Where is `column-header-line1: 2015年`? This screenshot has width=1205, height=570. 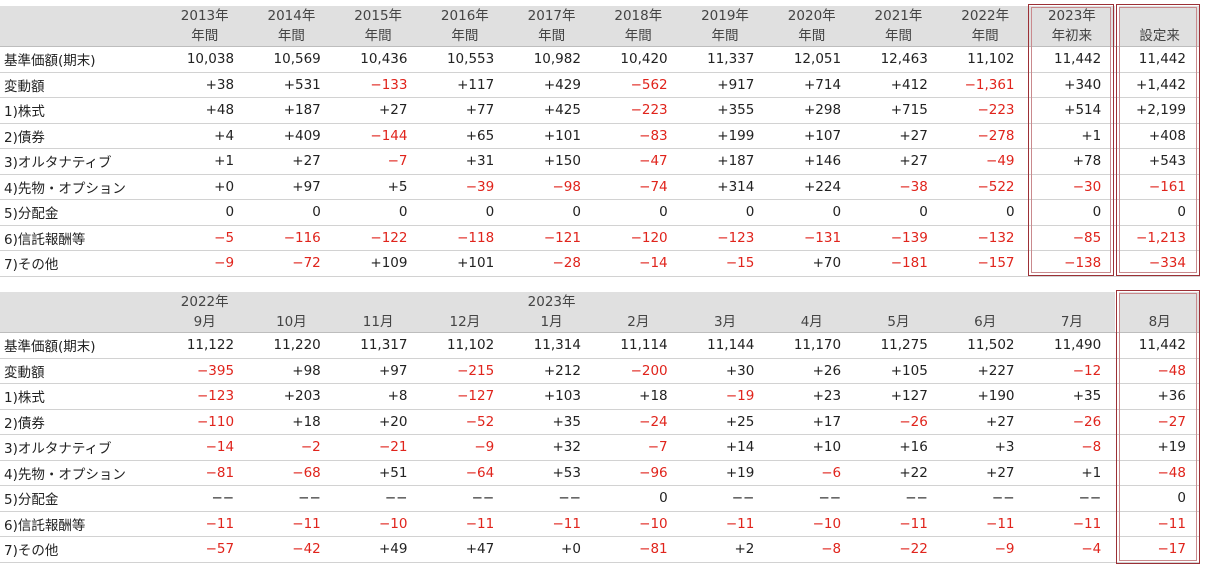
column-header-line1: 2015年 is located at coordinates (378, 16).